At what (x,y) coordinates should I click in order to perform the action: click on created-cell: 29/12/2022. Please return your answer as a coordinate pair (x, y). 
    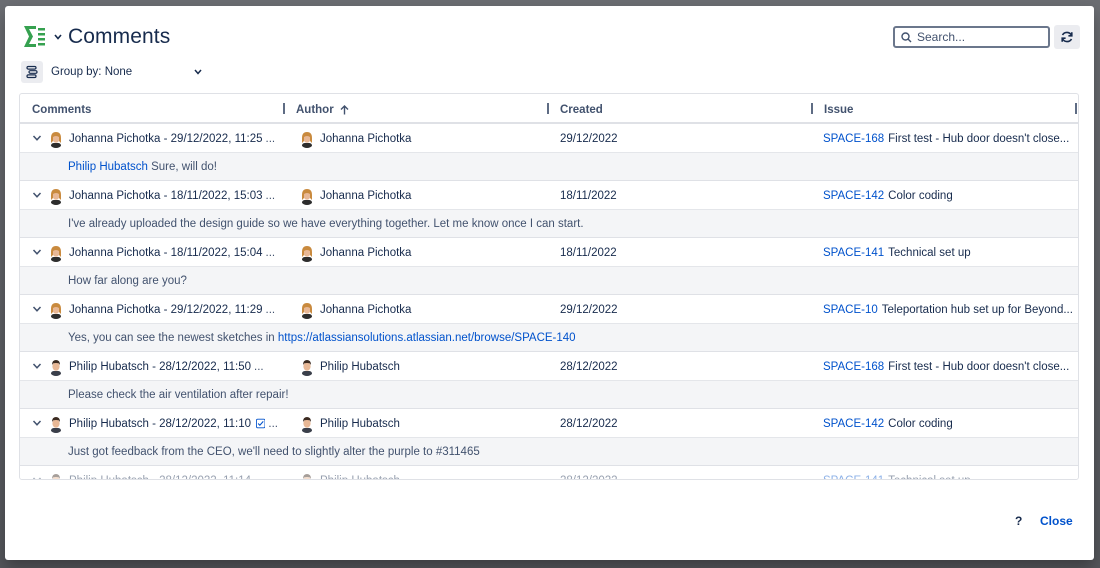
    Looking at the image, I should click on (680, 138).